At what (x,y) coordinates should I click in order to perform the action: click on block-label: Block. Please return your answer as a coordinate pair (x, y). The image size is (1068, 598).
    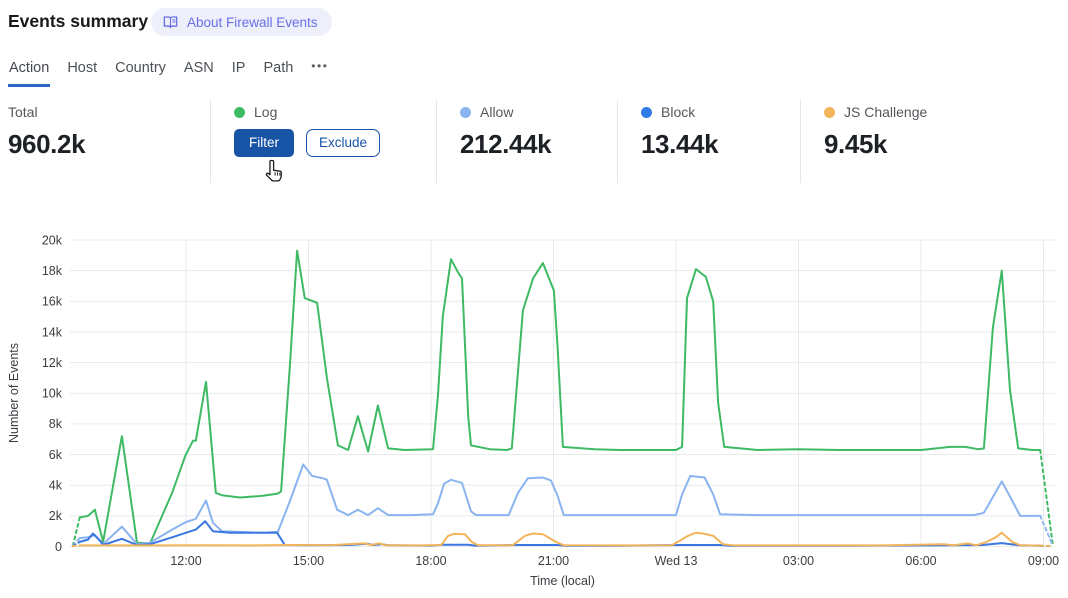
    Looking at the image, I should click on (678, 112).